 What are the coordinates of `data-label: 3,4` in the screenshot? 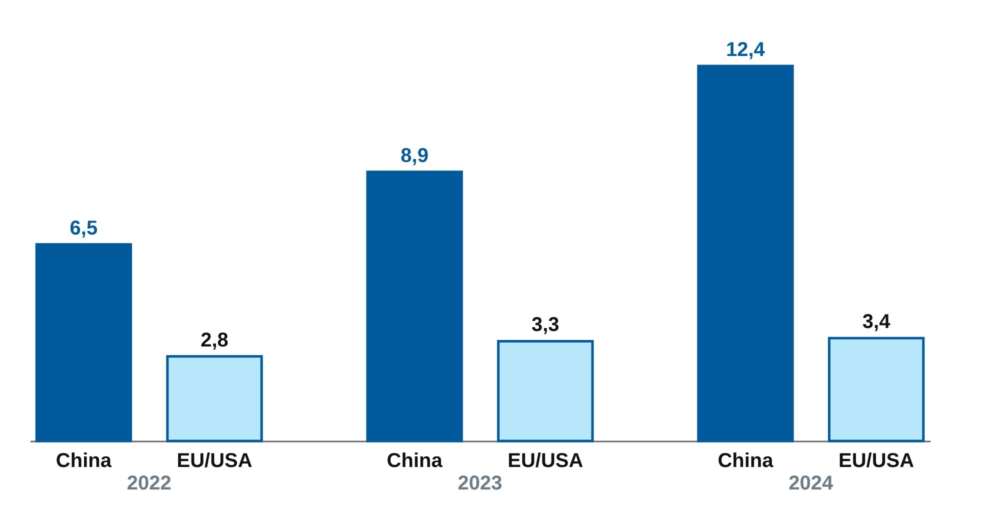 It's located at (877, 322).